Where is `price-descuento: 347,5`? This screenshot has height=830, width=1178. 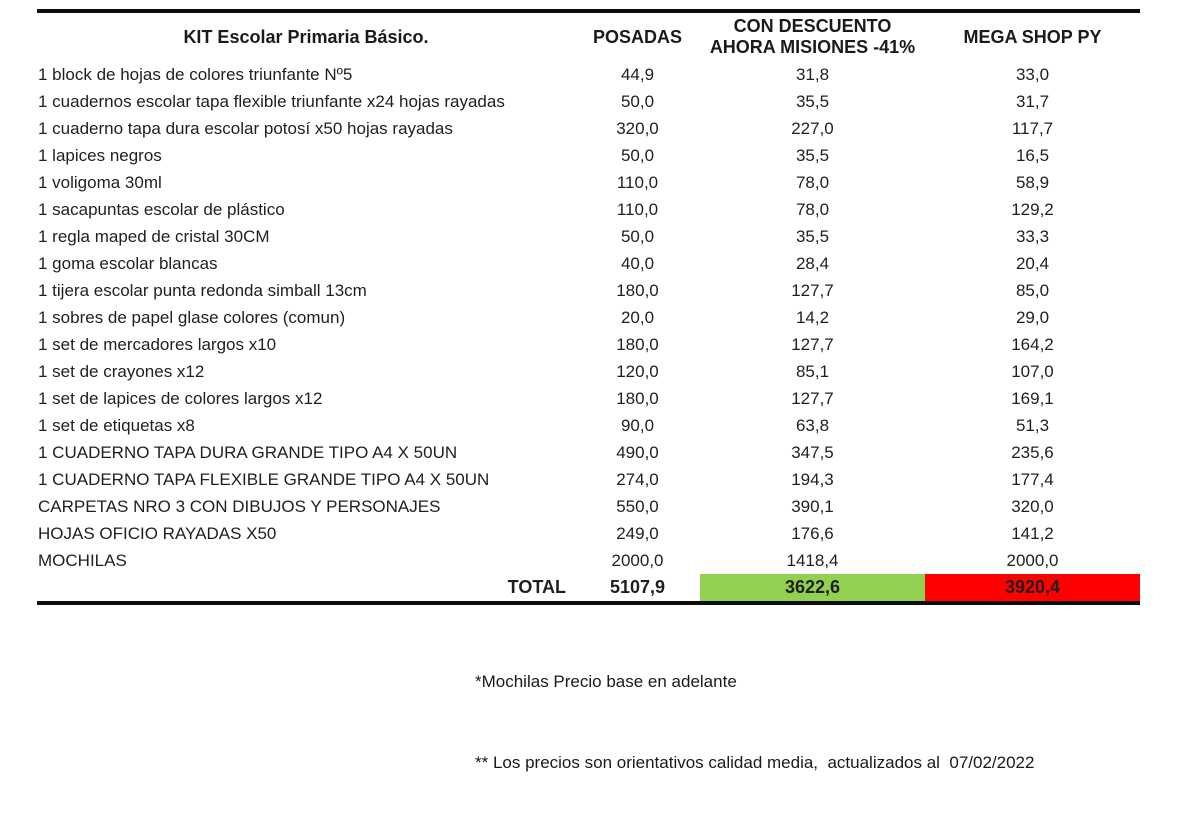
price-descuento: 347,5 is located at coordinates (812, 452).